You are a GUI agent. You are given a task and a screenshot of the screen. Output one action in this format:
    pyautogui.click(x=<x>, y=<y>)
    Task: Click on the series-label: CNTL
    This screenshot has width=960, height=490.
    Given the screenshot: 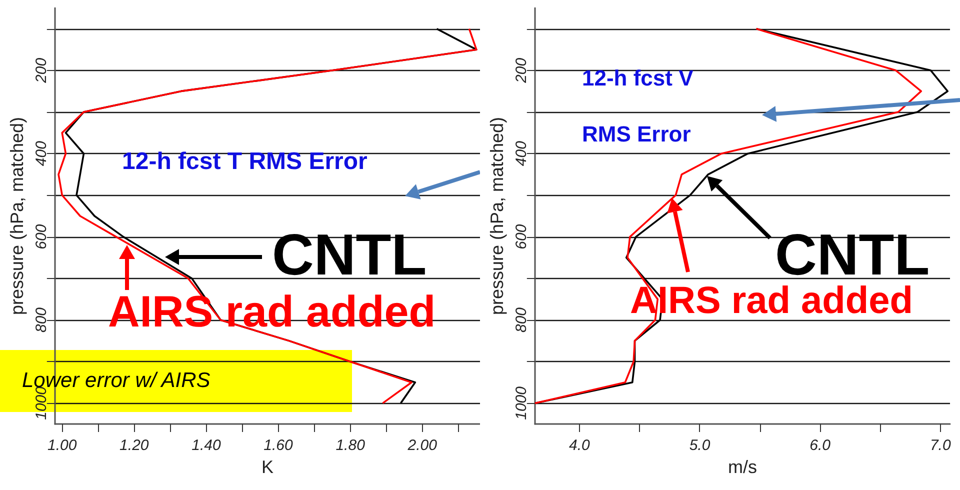 What is the action you would take?
    pyautogui.click(x=349, y=255)
    